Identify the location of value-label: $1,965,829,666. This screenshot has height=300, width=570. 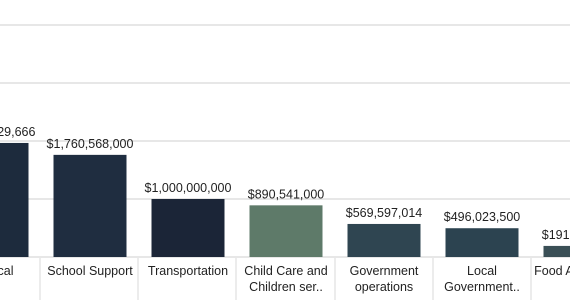
(17, 132).